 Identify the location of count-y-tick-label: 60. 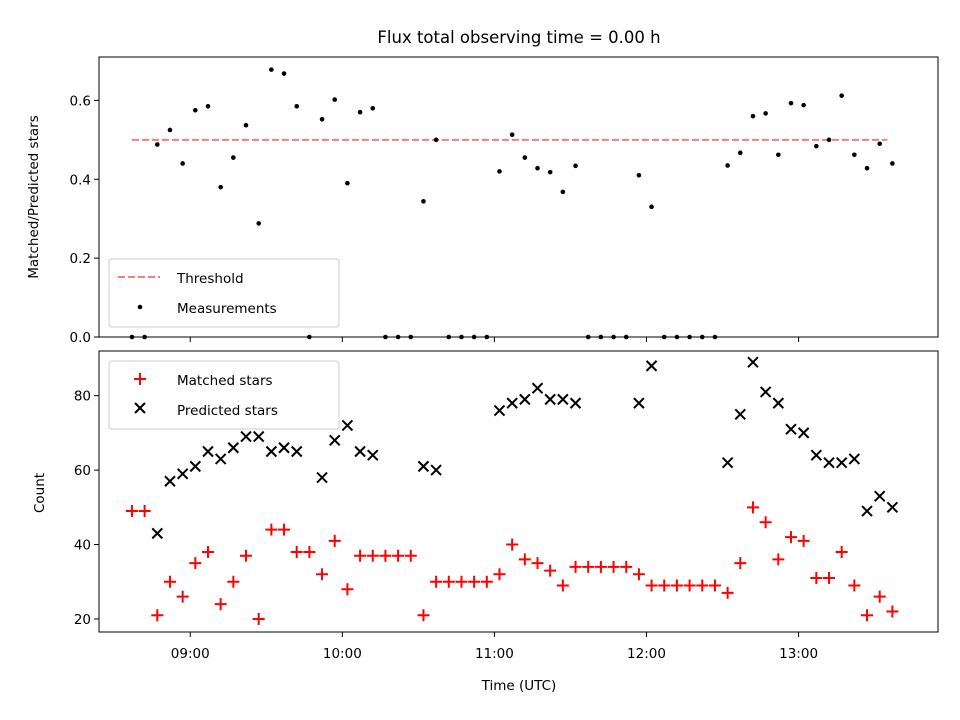
(82, 471).